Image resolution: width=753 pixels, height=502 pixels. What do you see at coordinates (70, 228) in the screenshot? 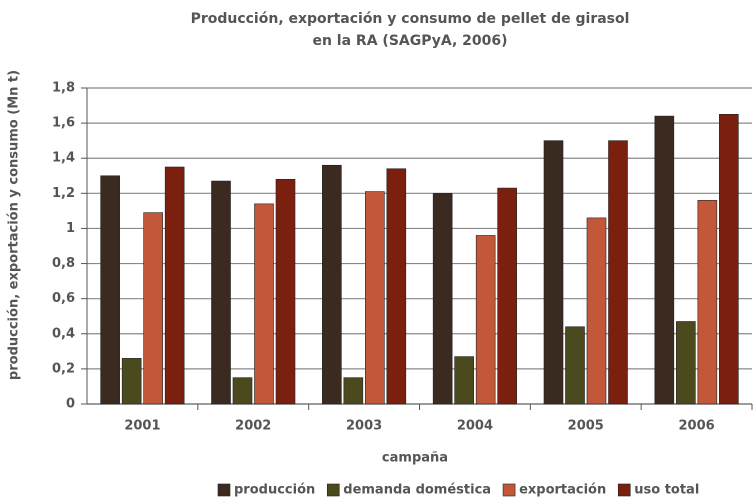
I see `y-tick-label: 1` at bounding box center [70, 228].